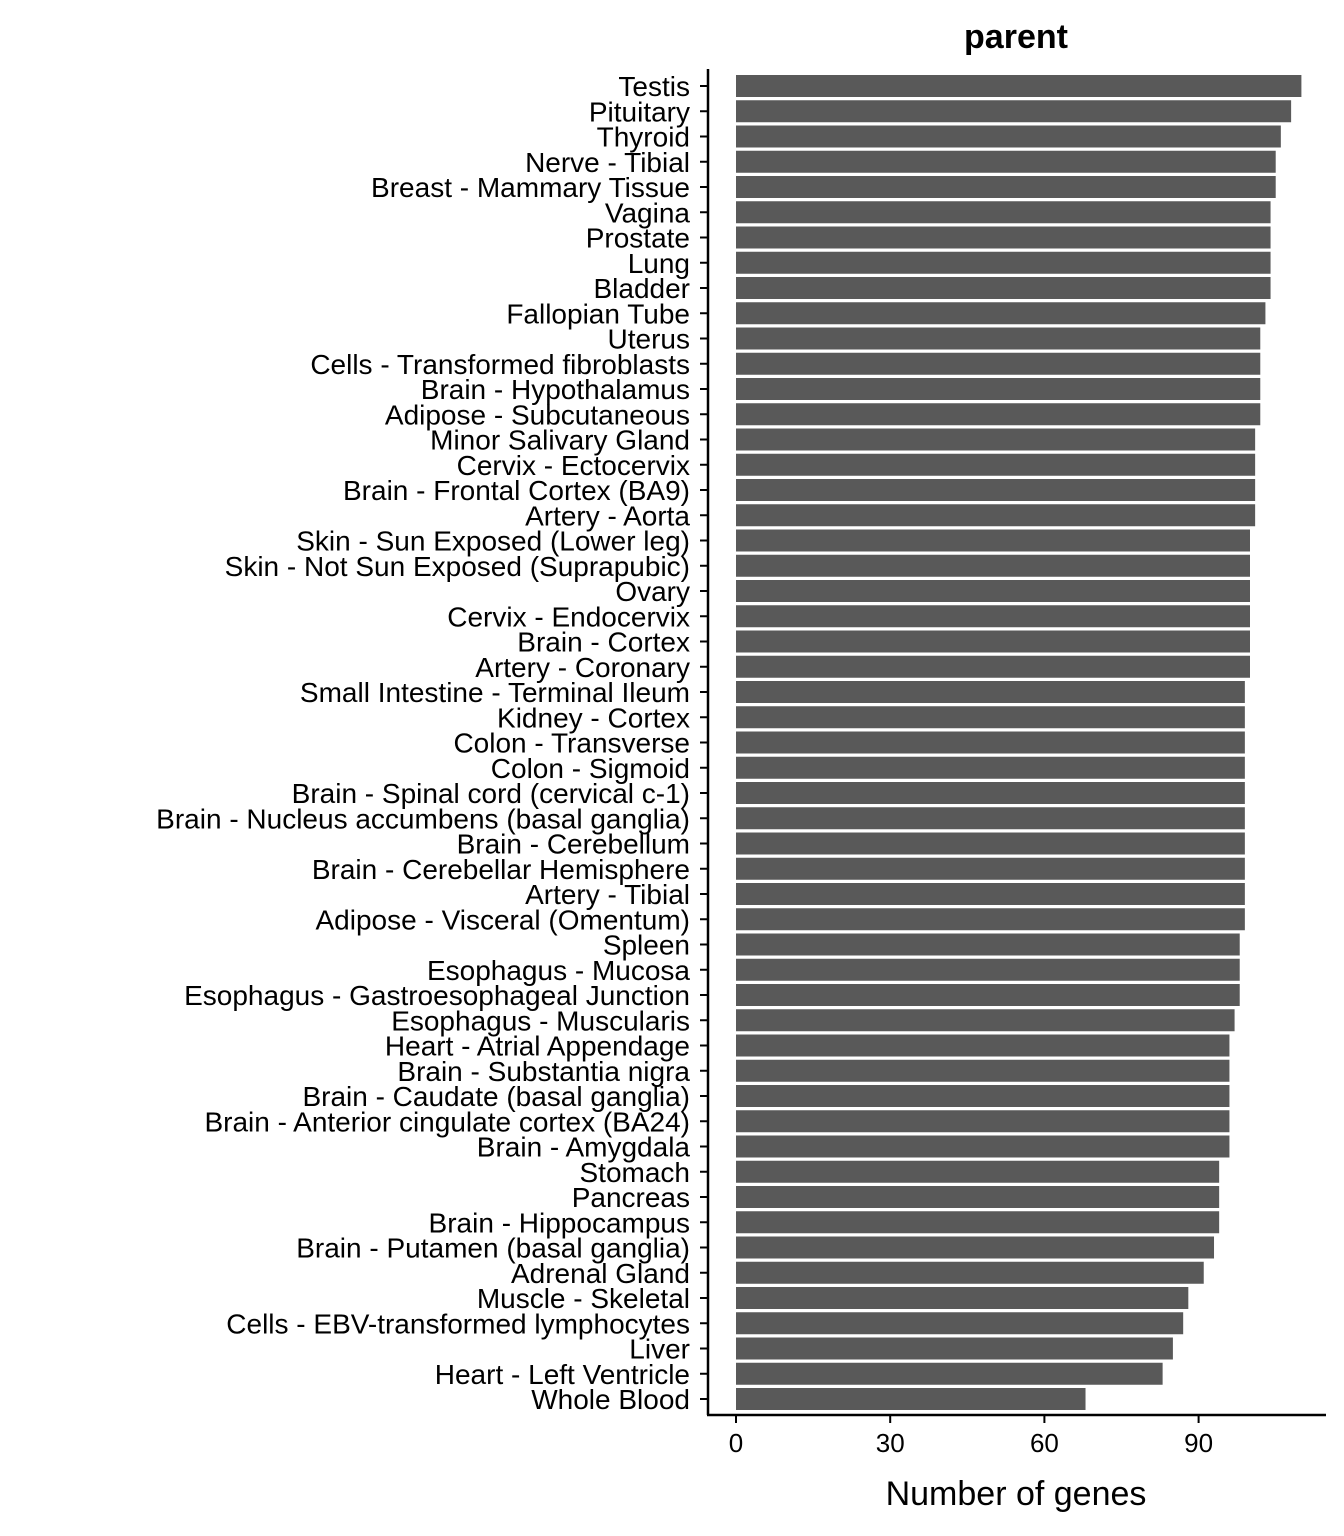  What do you see at coordinates (607, 162) in the screenshot?
I see `y-tick-label: Nerve - Tibial` at bounding box center [607, 162].